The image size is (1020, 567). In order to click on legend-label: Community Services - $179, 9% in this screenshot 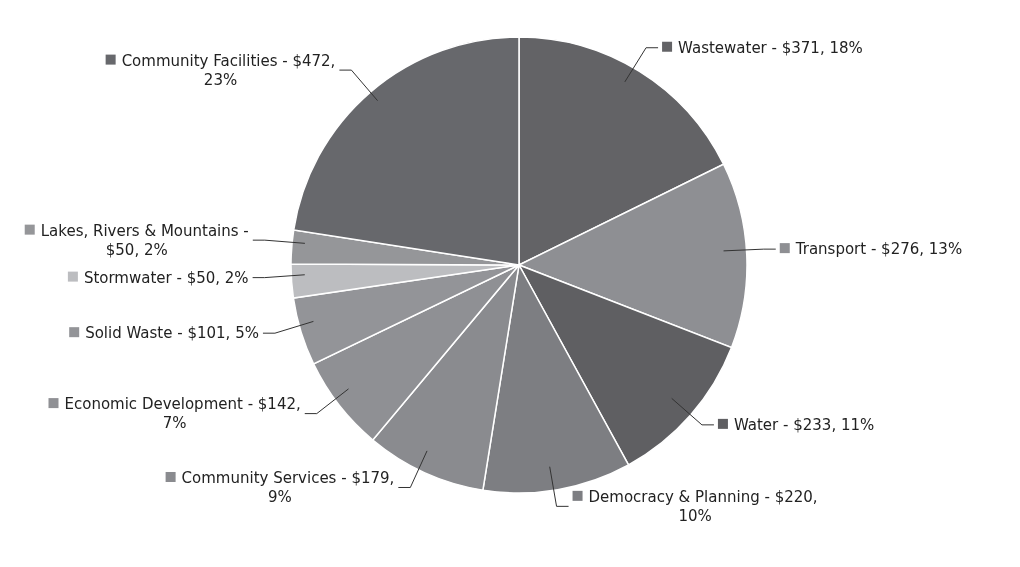, I will do `click(288, 487)`.